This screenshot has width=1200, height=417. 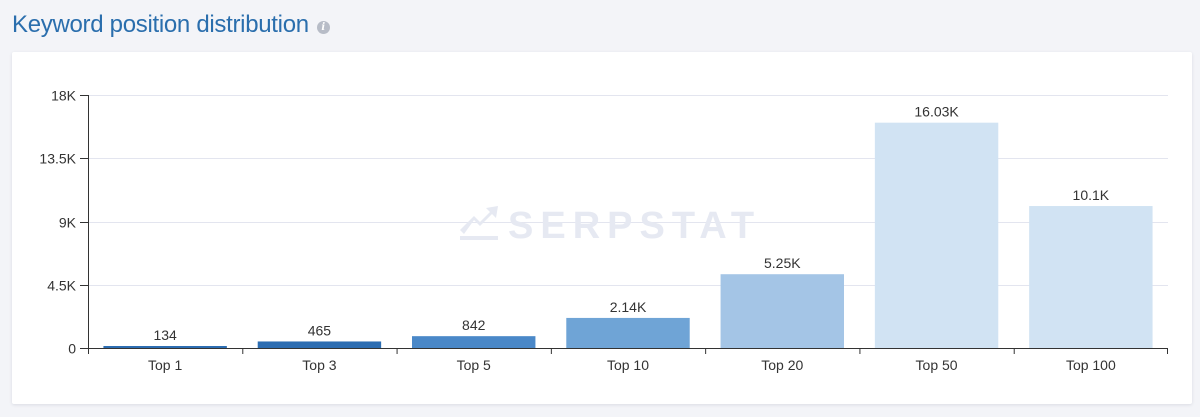 I want to click on x-tick-label: Top 50, so click(x=937, y=365).